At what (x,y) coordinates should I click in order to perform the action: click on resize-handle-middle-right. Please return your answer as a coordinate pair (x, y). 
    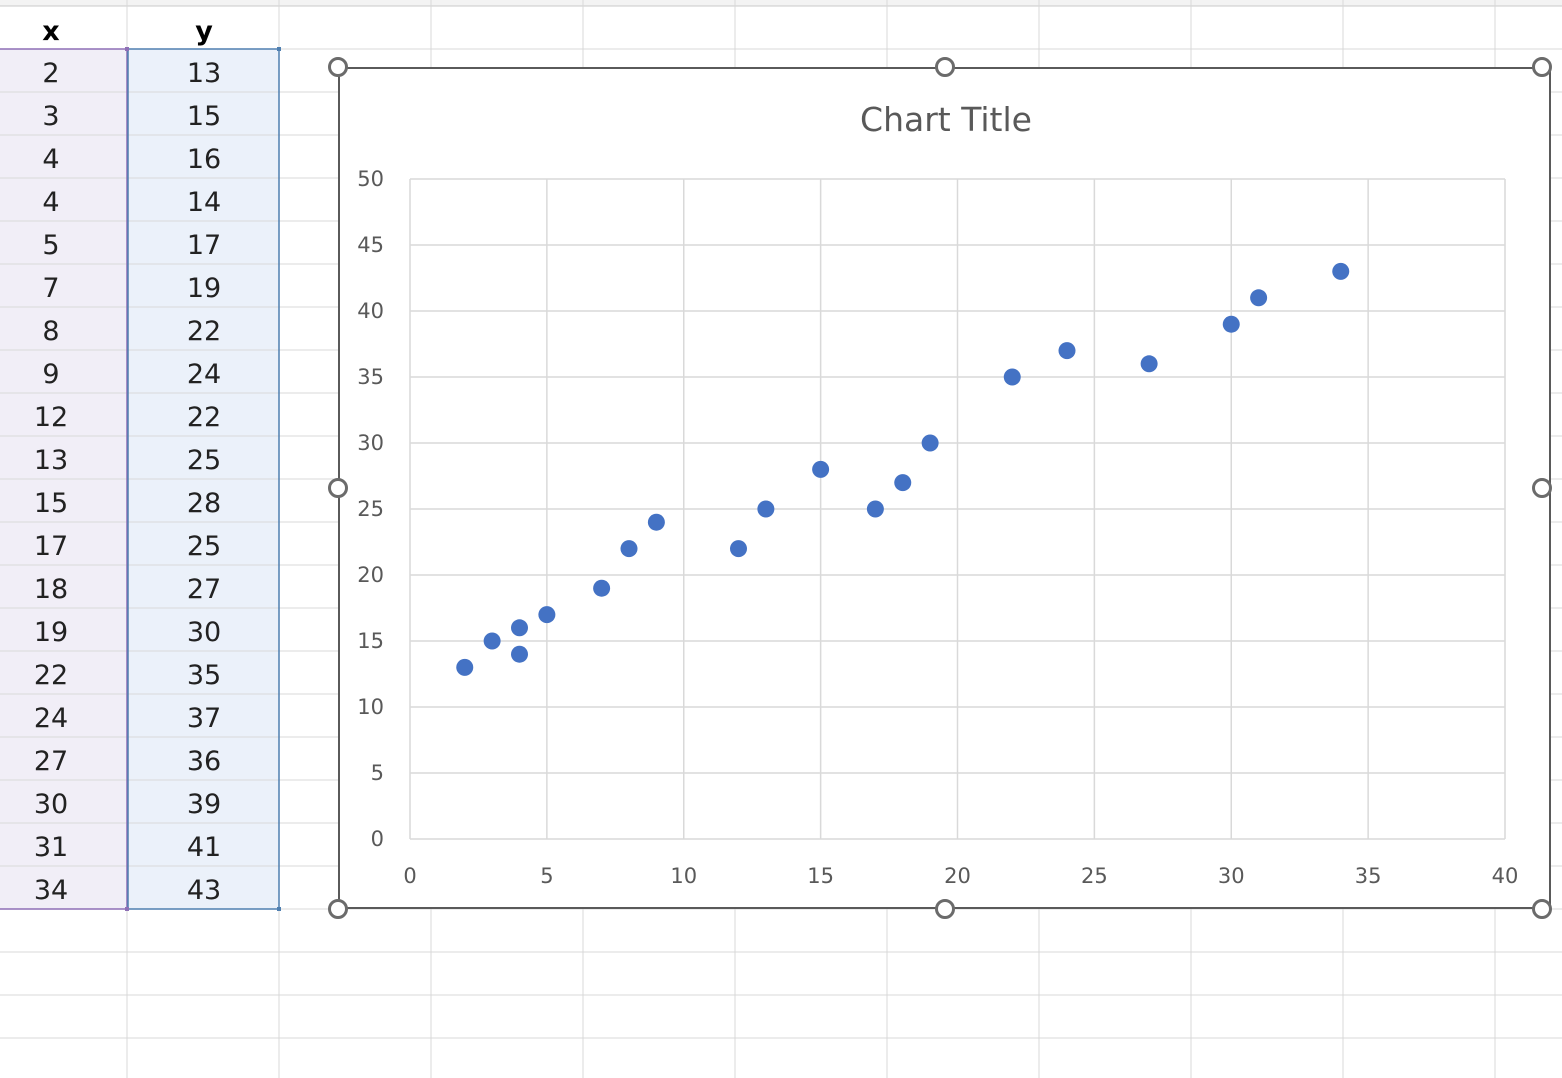
    Looking at the image, I should click on (1542, 488).